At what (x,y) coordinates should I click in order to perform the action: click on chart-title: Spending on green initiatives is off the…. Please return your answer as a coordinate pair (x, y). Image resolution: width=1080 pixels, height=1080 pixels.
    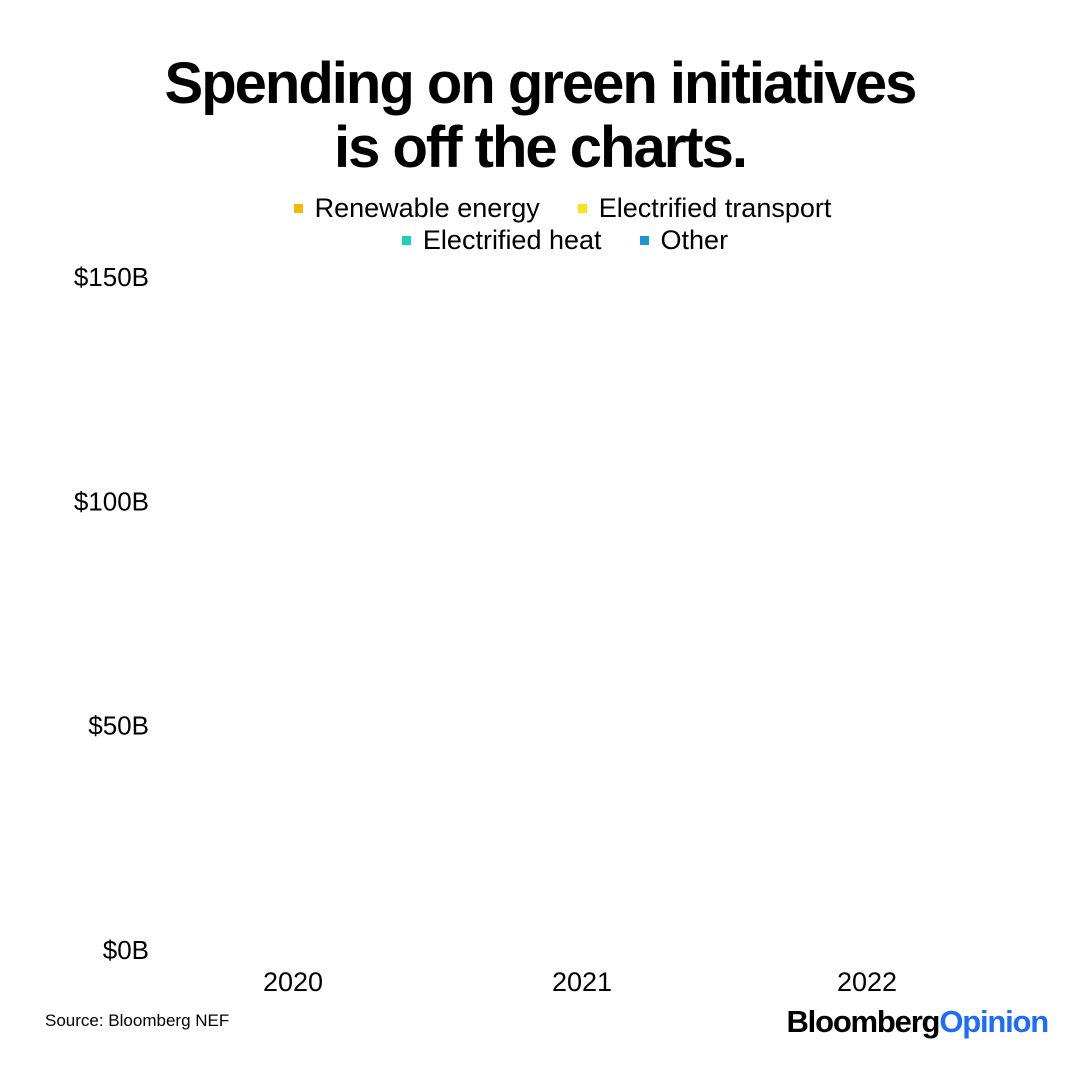
    Looking at the image, I should click on (540, 116).